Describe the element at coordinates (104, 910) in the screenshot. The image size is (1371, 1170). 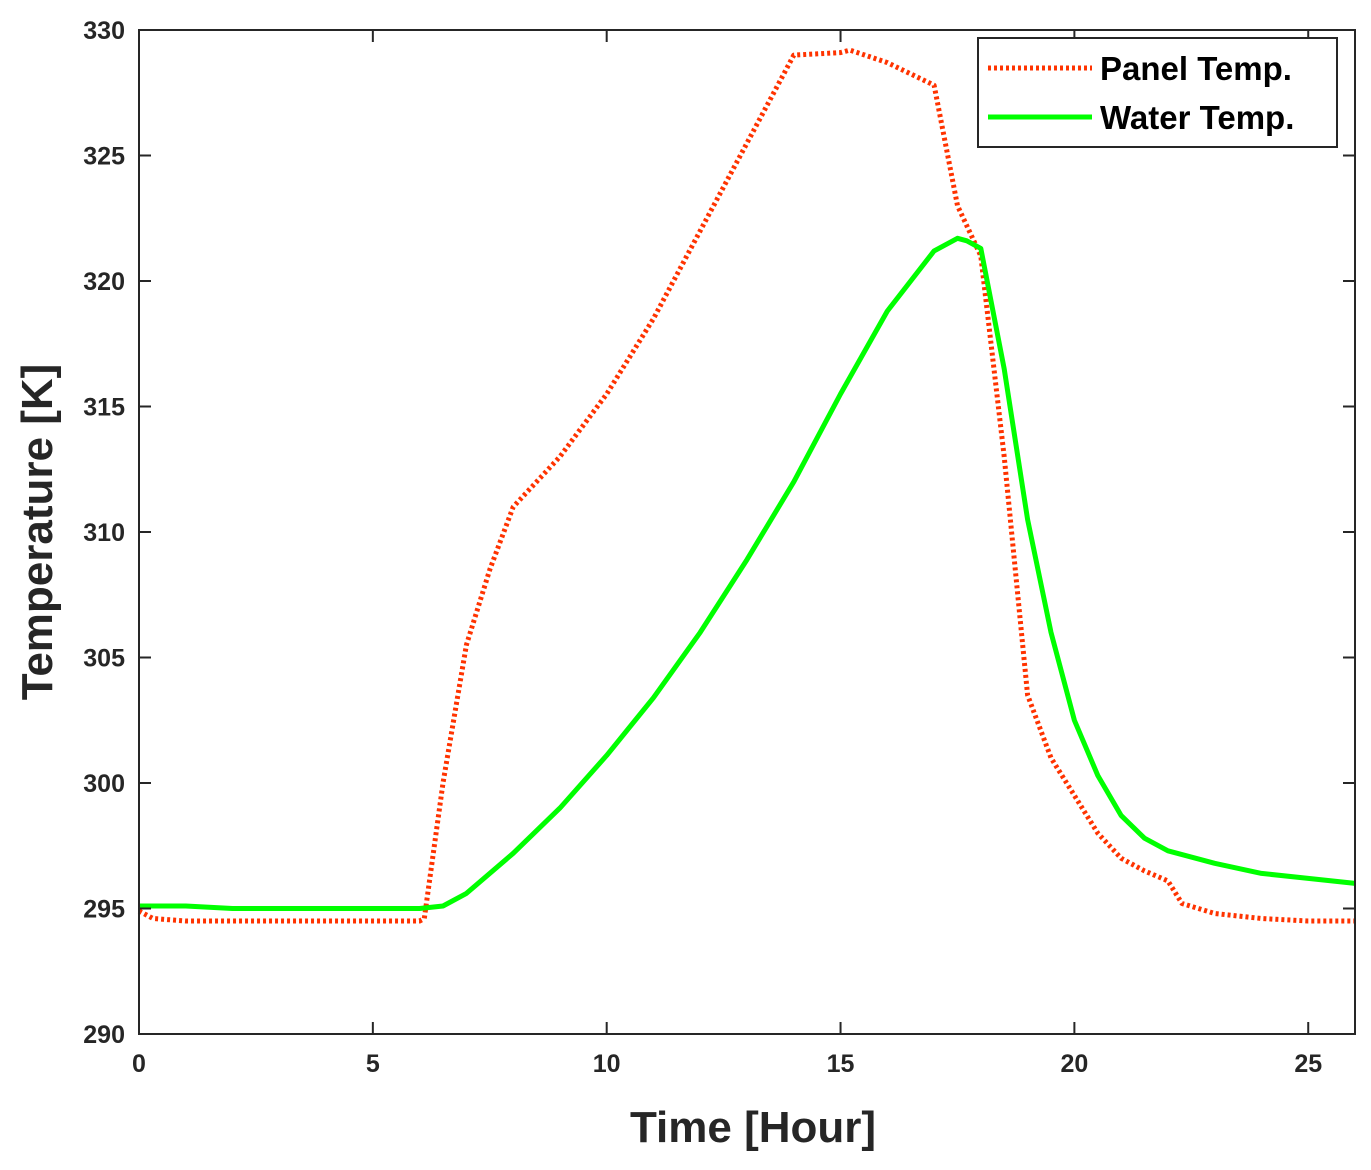
I see `y-tick-label: 295` at that location.